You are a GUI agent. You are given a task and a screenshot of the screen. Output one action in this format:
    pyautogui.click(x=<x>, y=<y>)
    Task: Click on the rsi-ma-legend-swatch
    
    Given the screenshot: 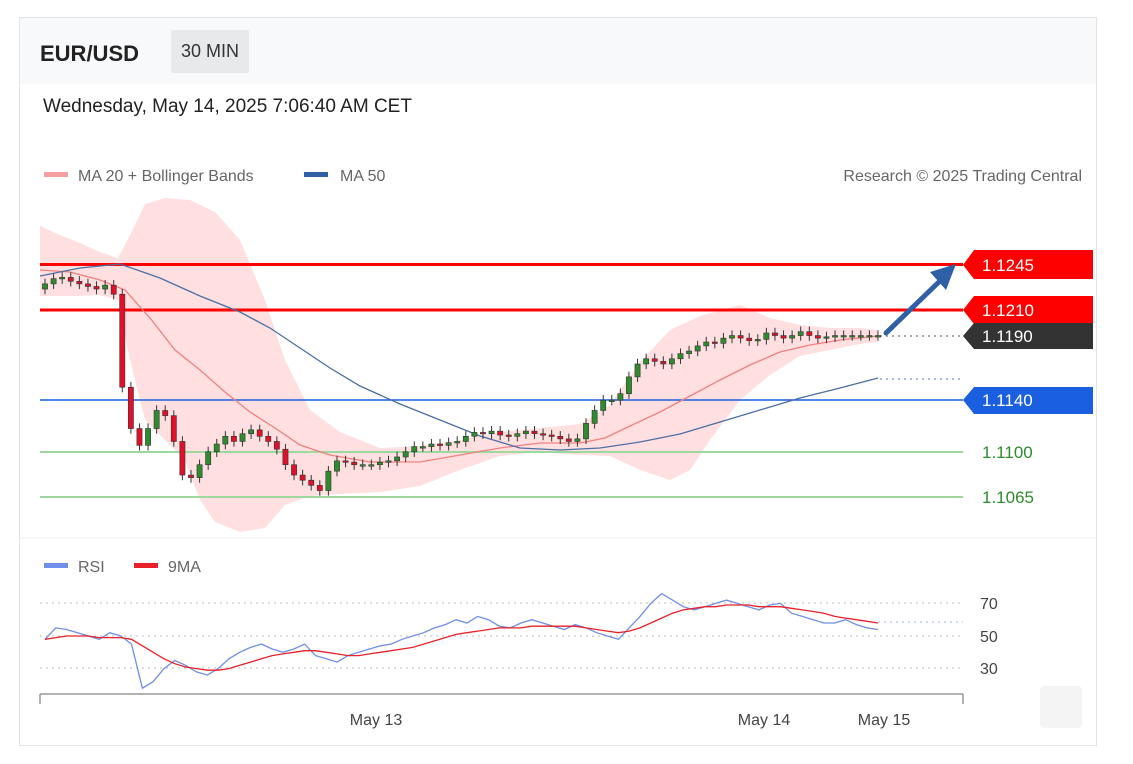 What is the action you would take?
    pyautogui.click(x=146, y=565)
    